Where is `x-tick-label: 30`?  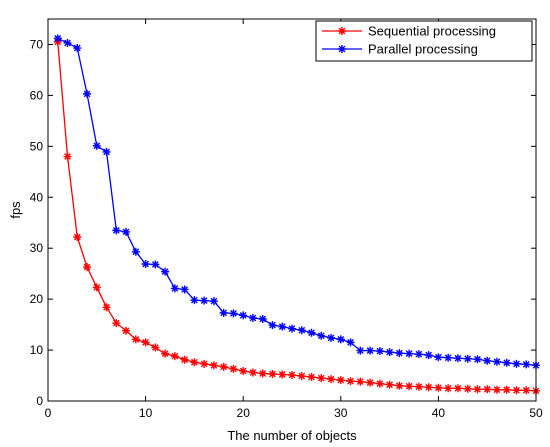
x-tick-label: 30 is located at coordinates (341, 413).